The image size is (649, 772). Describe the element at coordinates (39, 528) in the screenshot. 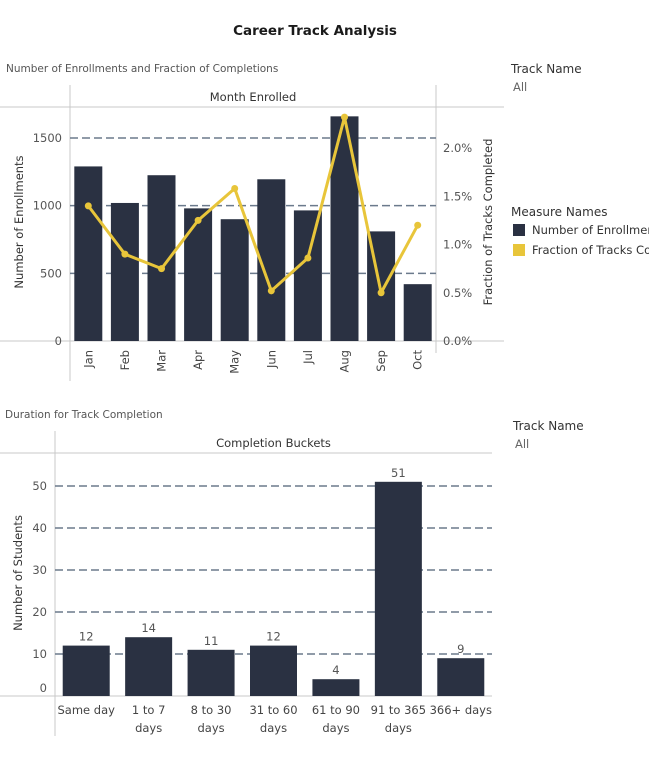

I see `y-tick-label: 40` at that location.